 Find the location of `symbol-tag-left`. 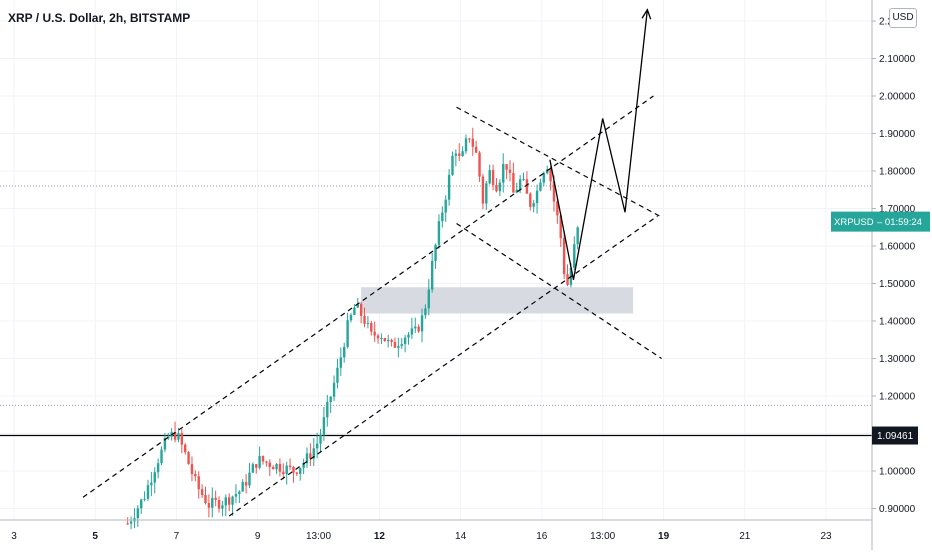

symbol-tag-left is located at coordinates (851, 221).